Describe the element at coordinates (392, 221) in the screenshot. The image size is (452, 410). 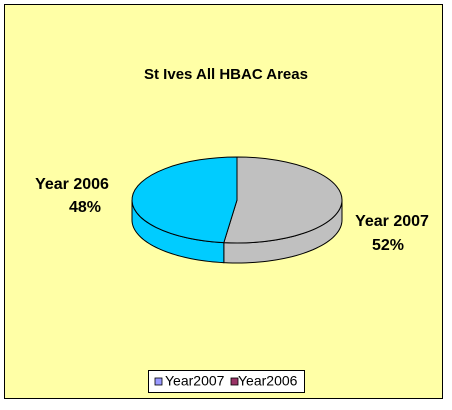
I see `slice-label: Year 2007` at that location.